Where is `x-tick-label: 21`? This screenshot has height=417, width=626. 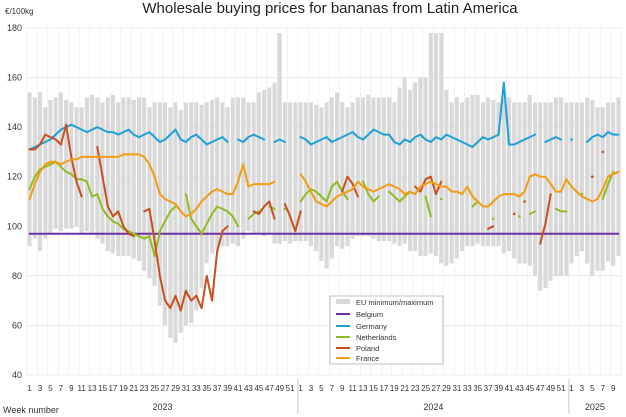 x-tick-label: 21 is located at coordinates (133, 388).